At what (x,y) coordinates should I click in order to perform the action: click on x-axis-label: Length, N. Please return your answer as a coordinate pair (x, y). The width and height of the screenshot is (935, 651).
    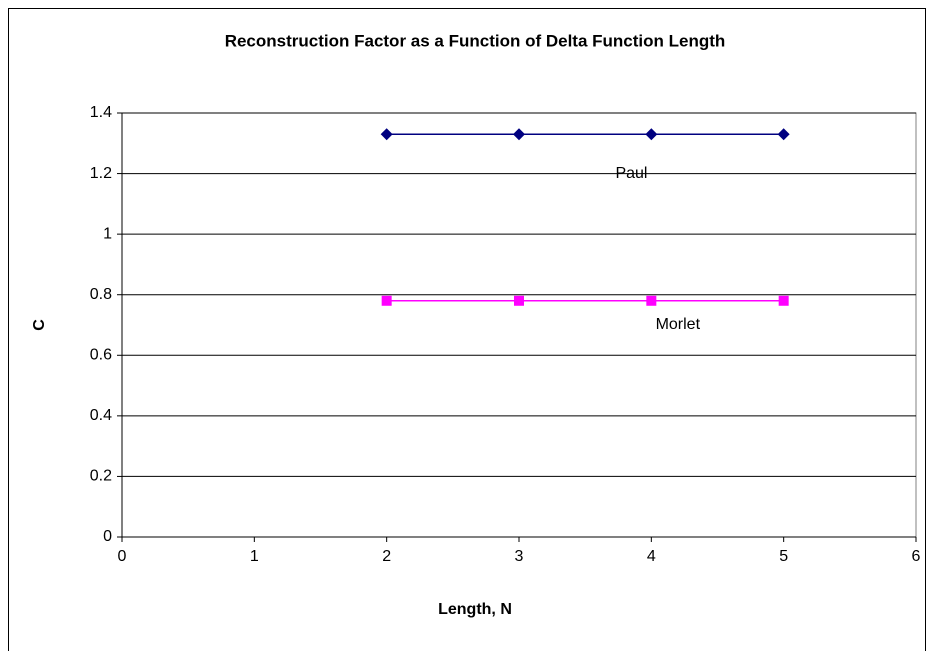
    Looking at the image, I should click on (475, 609).